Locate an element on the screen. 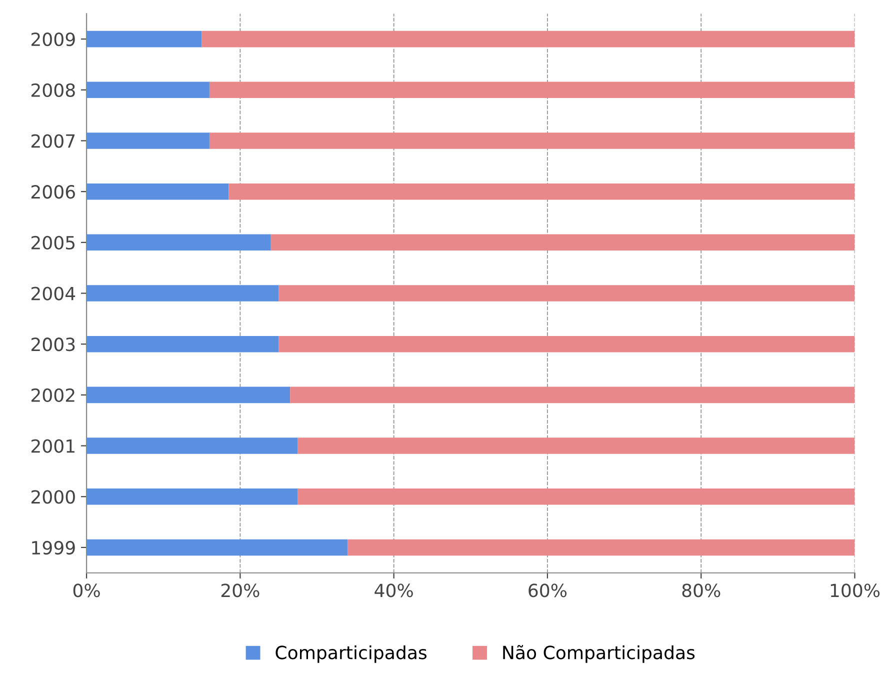 The height and width of the screenshot is (682, 883). y-tick-label: 2005 is located at coordinates (53, 243).